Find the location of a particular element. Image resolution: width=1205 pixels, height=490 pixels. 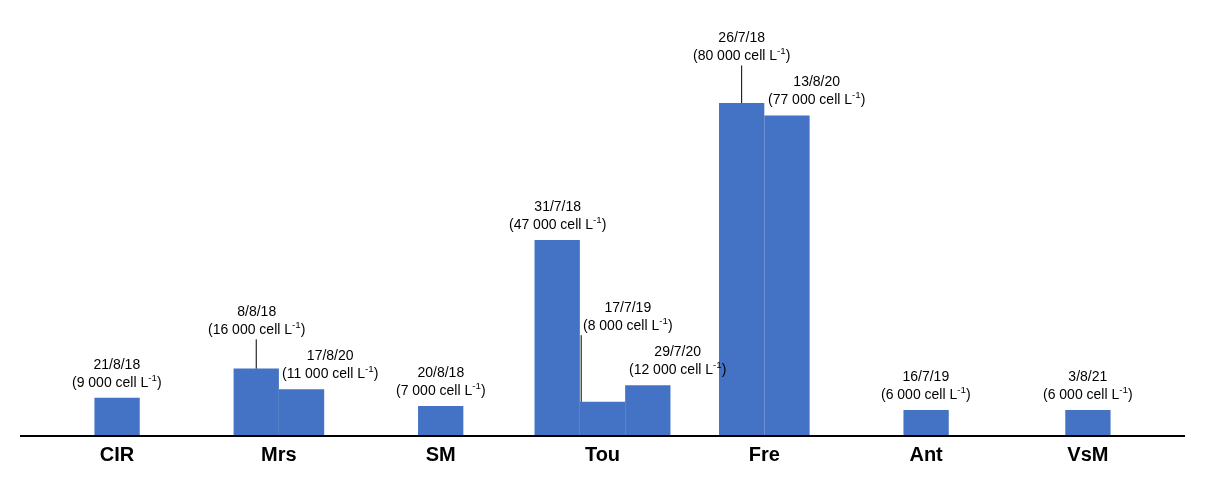

x-tick-label: Mrs is located at coordinates (279, 454).